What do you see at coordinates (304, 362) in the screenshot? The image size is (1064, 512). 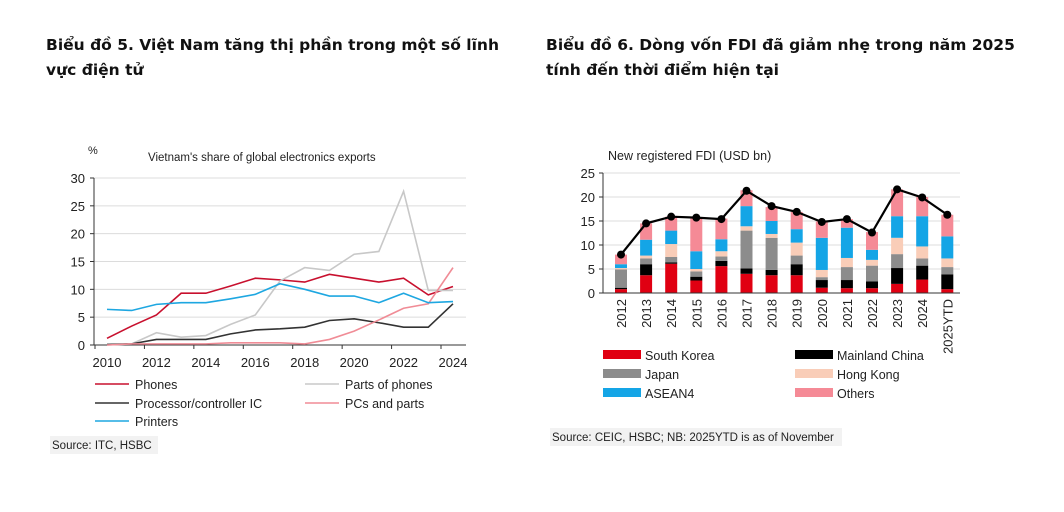 I see `x-tick-label: 2018` at bounding box center [304, 362].